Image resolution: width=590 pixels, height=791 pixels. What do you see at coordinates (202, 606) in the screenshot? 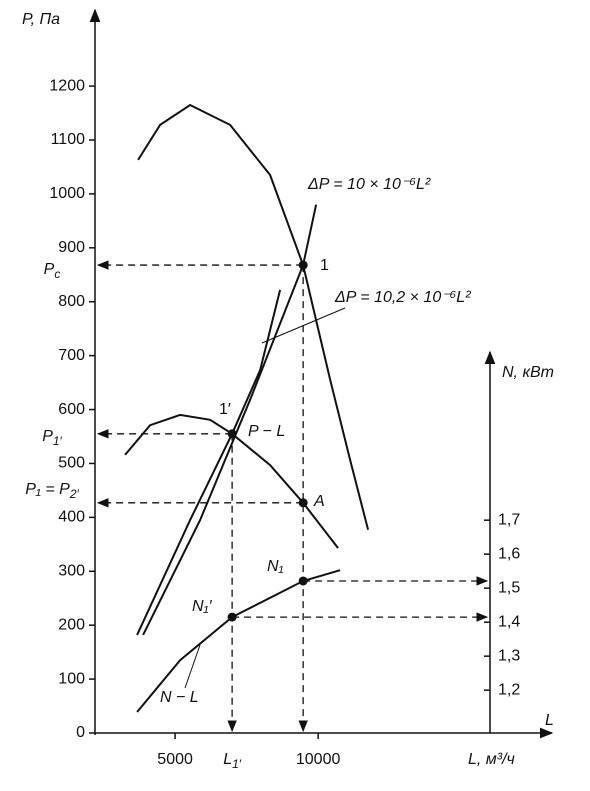
I see `point-label: N₁′` at bounding box center [202, 606].